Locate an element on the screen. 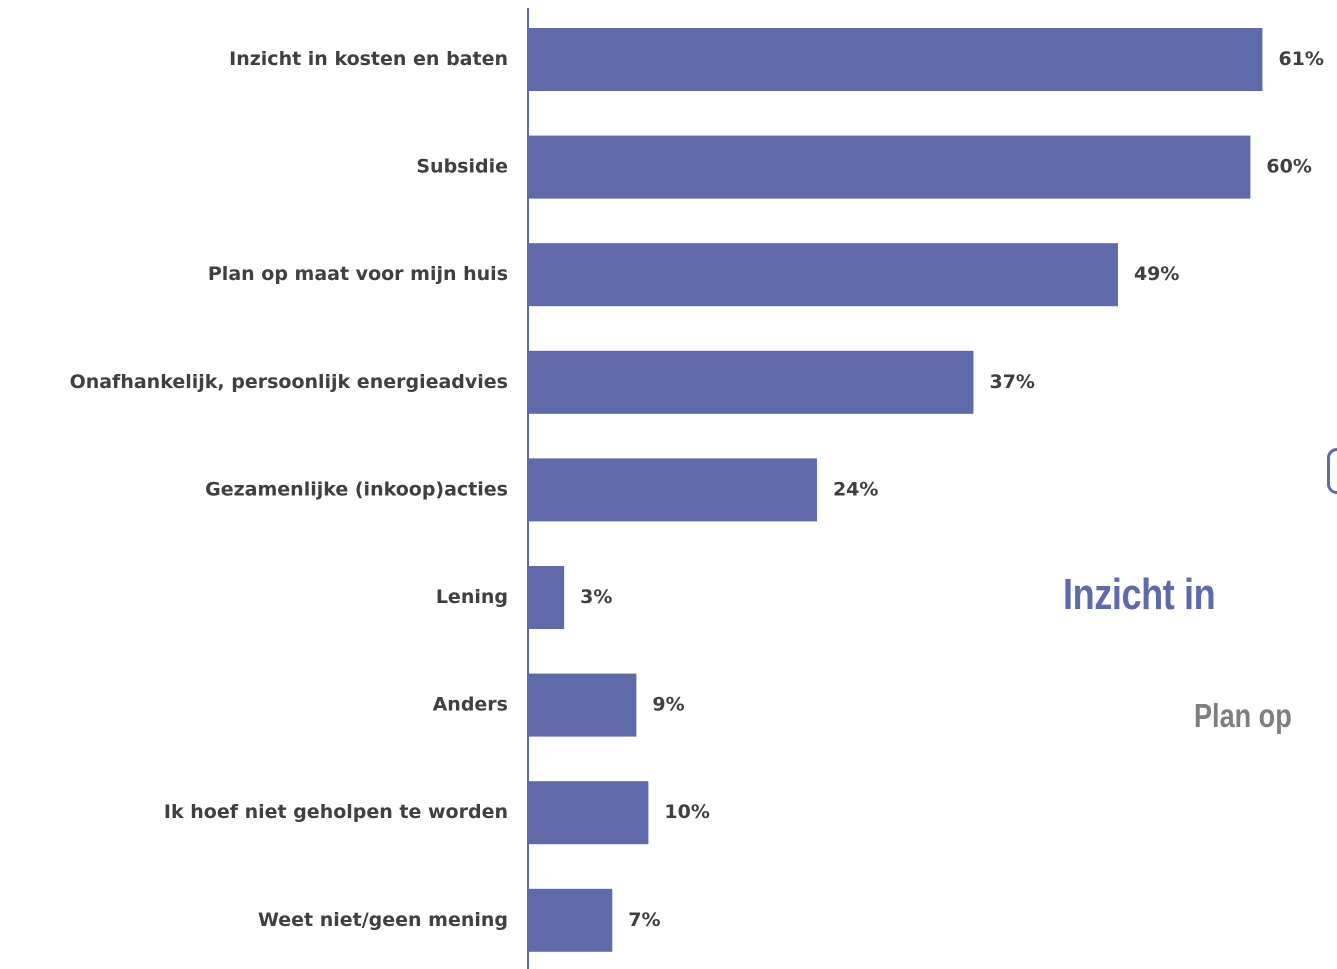 The image size is (1337, 969). value-label: 24% is located at coordinates (855, 489).